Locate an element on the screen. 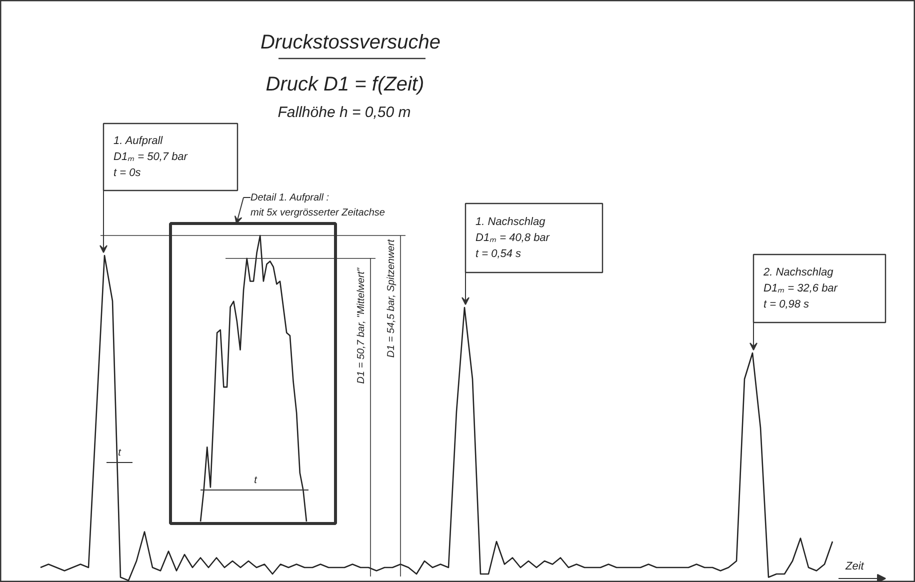 This screenshot has width=915, height=582. ref-line-label: D1 = 54,5 bar, Spitzenwert is located at coordinates (391, 298).